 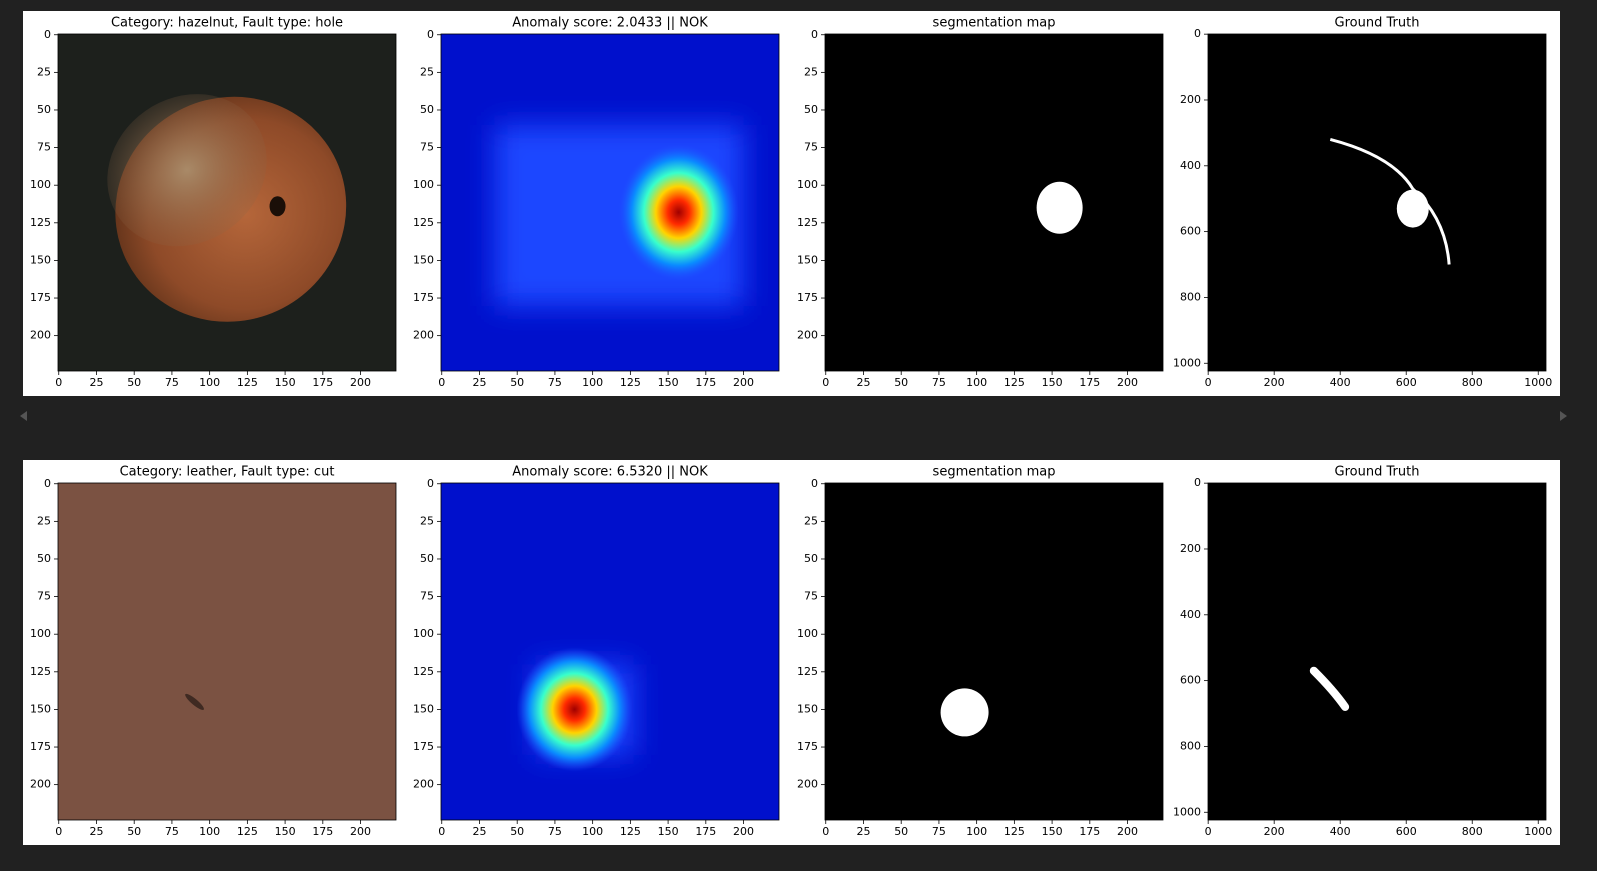 I want to click on hazelnut-cap, so click(x=187, y=170).